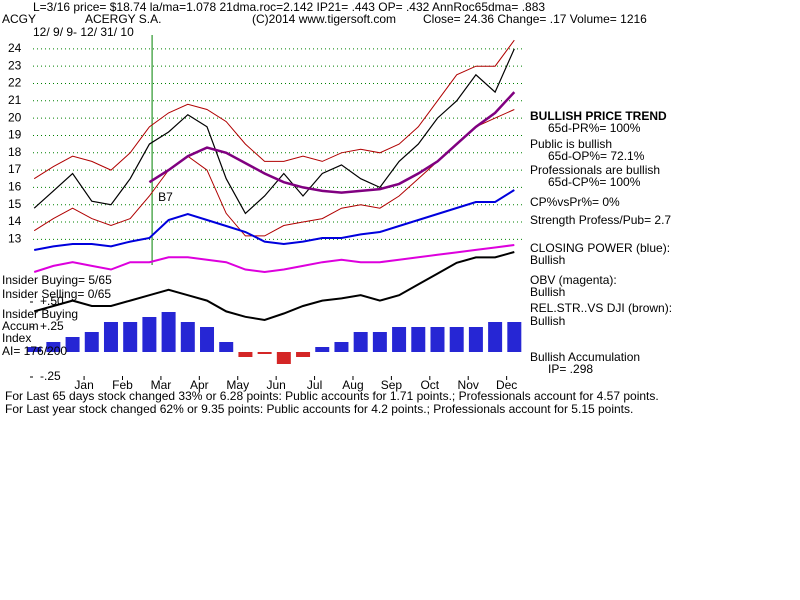 This screenshot has height=600, width=800. What do you see at coordinates (15, 221) in the screenshot?
I see `y-tick-label: 14` at bounding box center [15, 221].